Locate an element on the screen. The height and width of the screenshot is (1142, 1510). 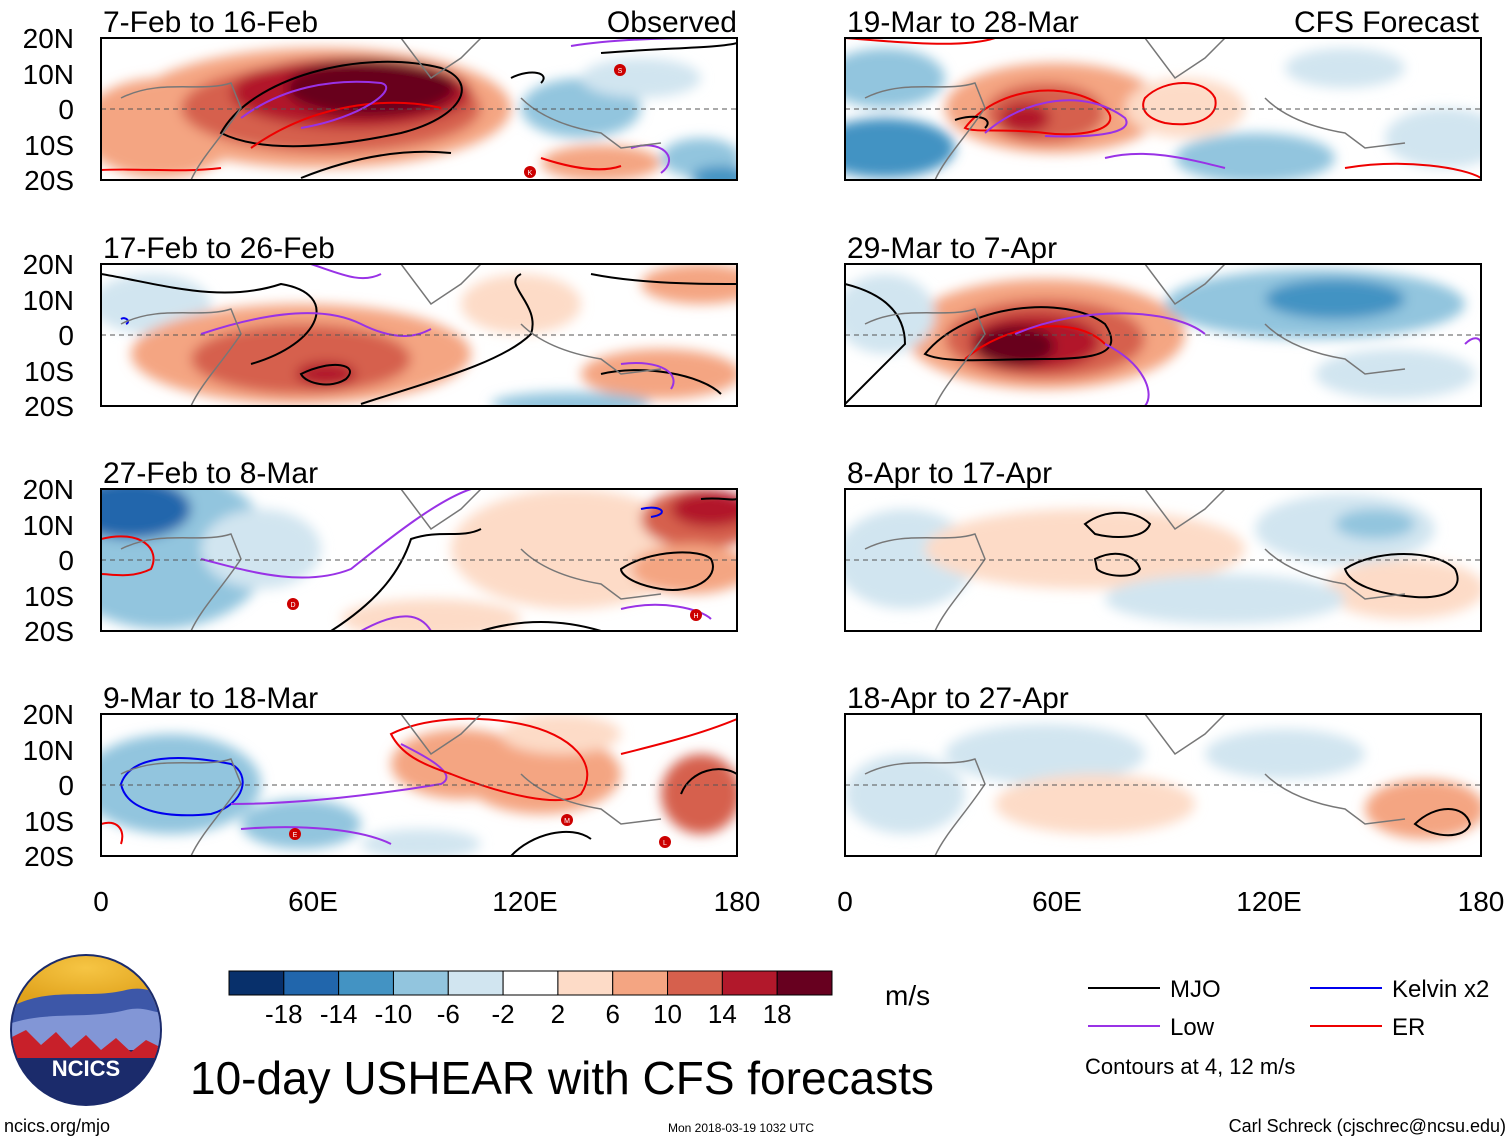
svg-text: M is located at coordinates (567, 821).